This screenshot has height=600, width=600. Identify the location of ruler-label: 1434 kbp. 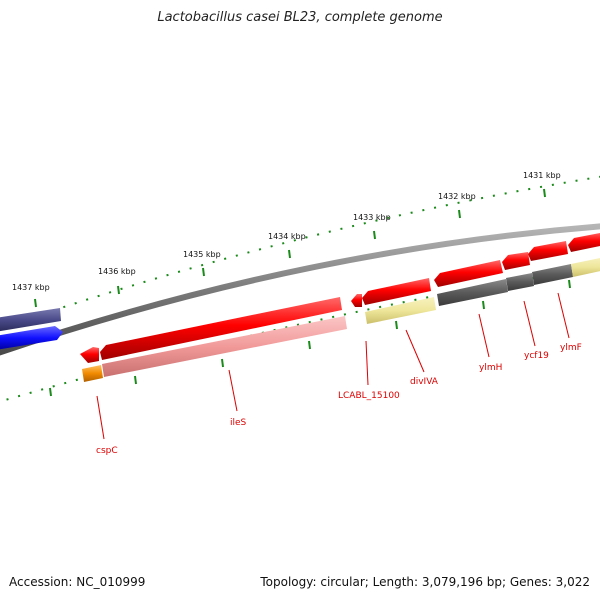
(287, 236).